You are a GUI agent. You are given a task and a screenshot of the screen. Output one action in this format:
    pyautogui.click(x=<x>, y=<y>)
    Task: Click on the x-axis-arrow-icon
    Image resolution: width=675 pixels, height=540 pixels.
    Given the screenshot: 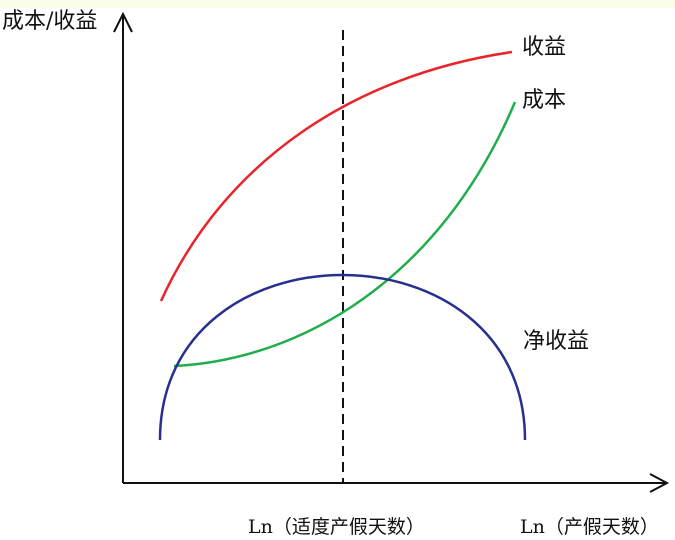 What is the action you would take?
    pyautogui.click(x=659, y=483)
    